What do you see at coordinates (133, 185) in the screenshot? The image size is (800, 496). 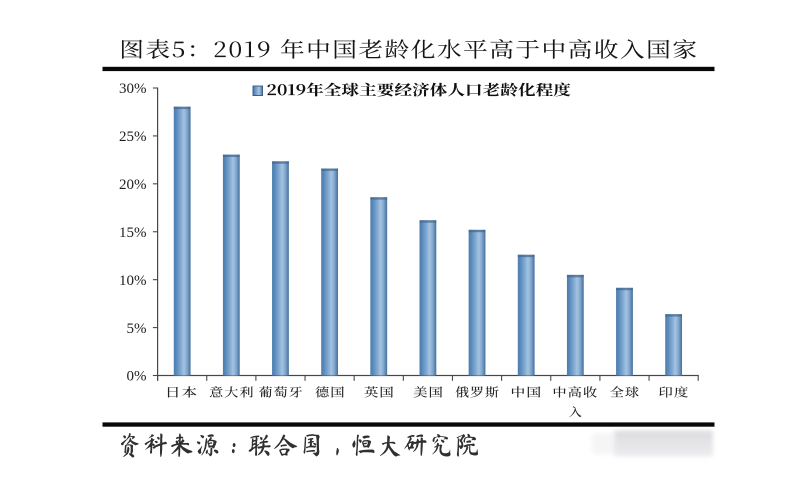 I see `svg-text: 20%` at bounding box center [133, 185].